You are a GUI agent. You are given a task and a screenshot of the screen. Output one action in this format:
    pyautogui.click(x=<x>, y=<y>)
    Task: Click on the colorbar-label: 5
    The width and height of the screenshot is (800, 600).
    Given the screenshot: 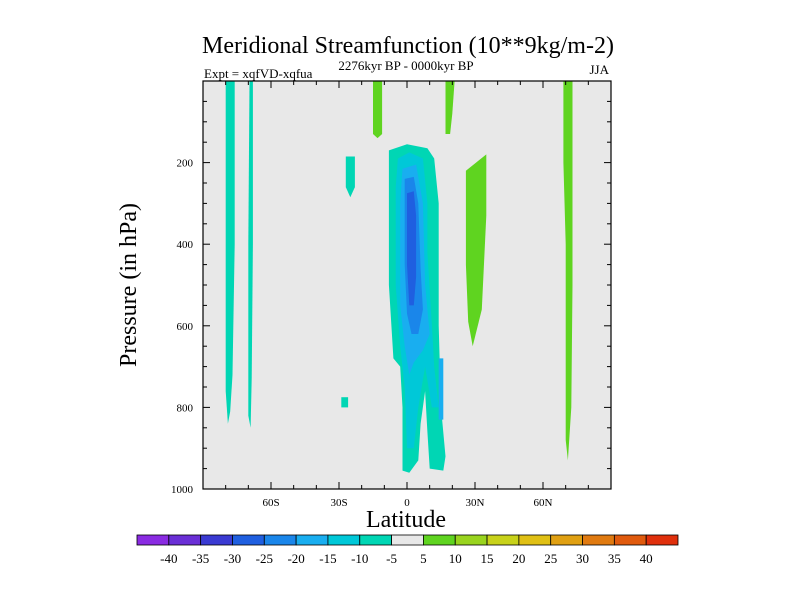 What is the action you would take?
    pyautogui.click(x=423, y=558)
    